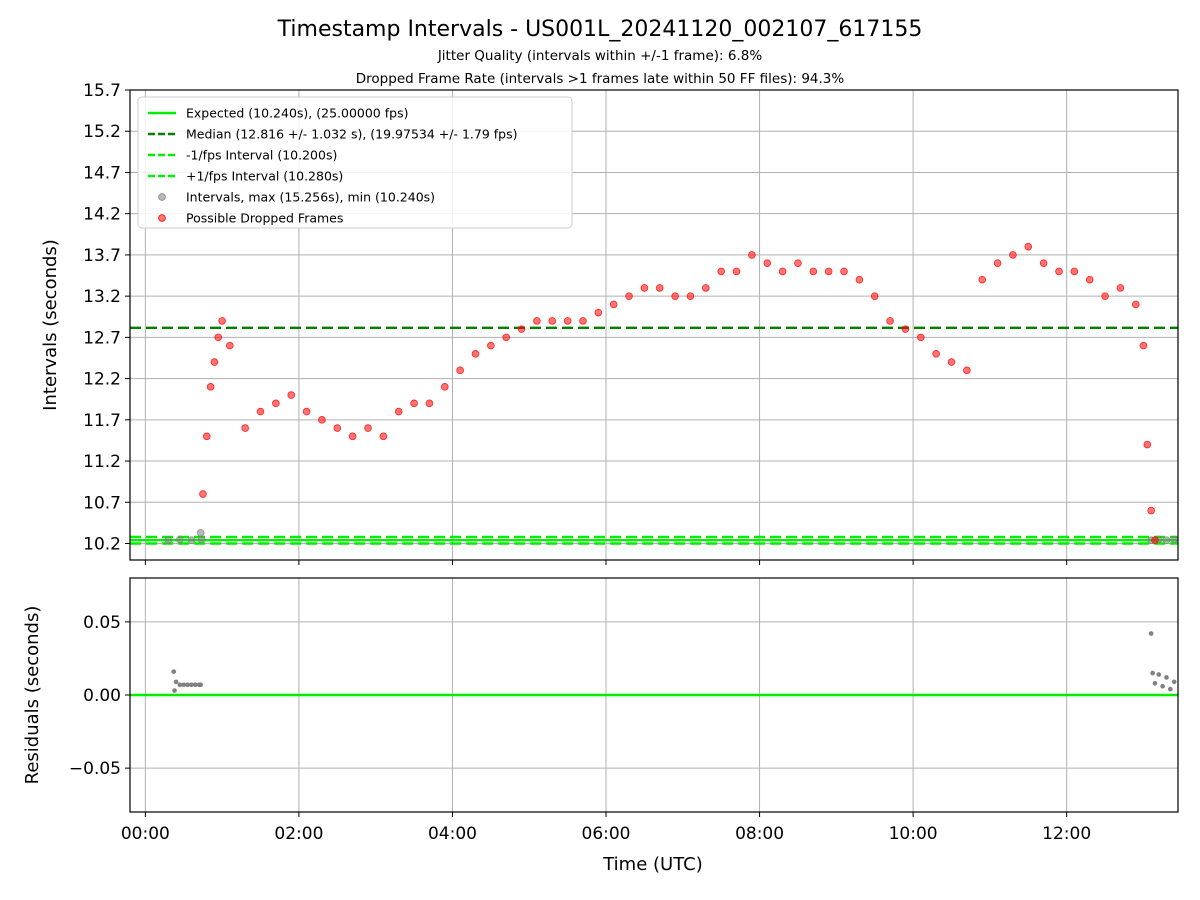 The height and width of the screenshot is (900, 1200). I want to click on top-y-tick-label: 12.7, so click(102, 338).